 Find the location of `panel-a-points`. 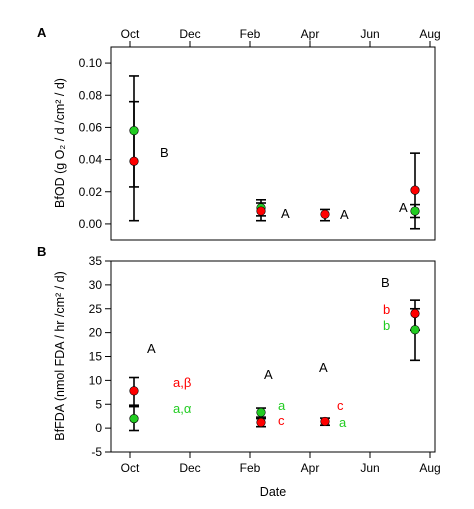

panel-a-points is located at coordinates (274, 172).